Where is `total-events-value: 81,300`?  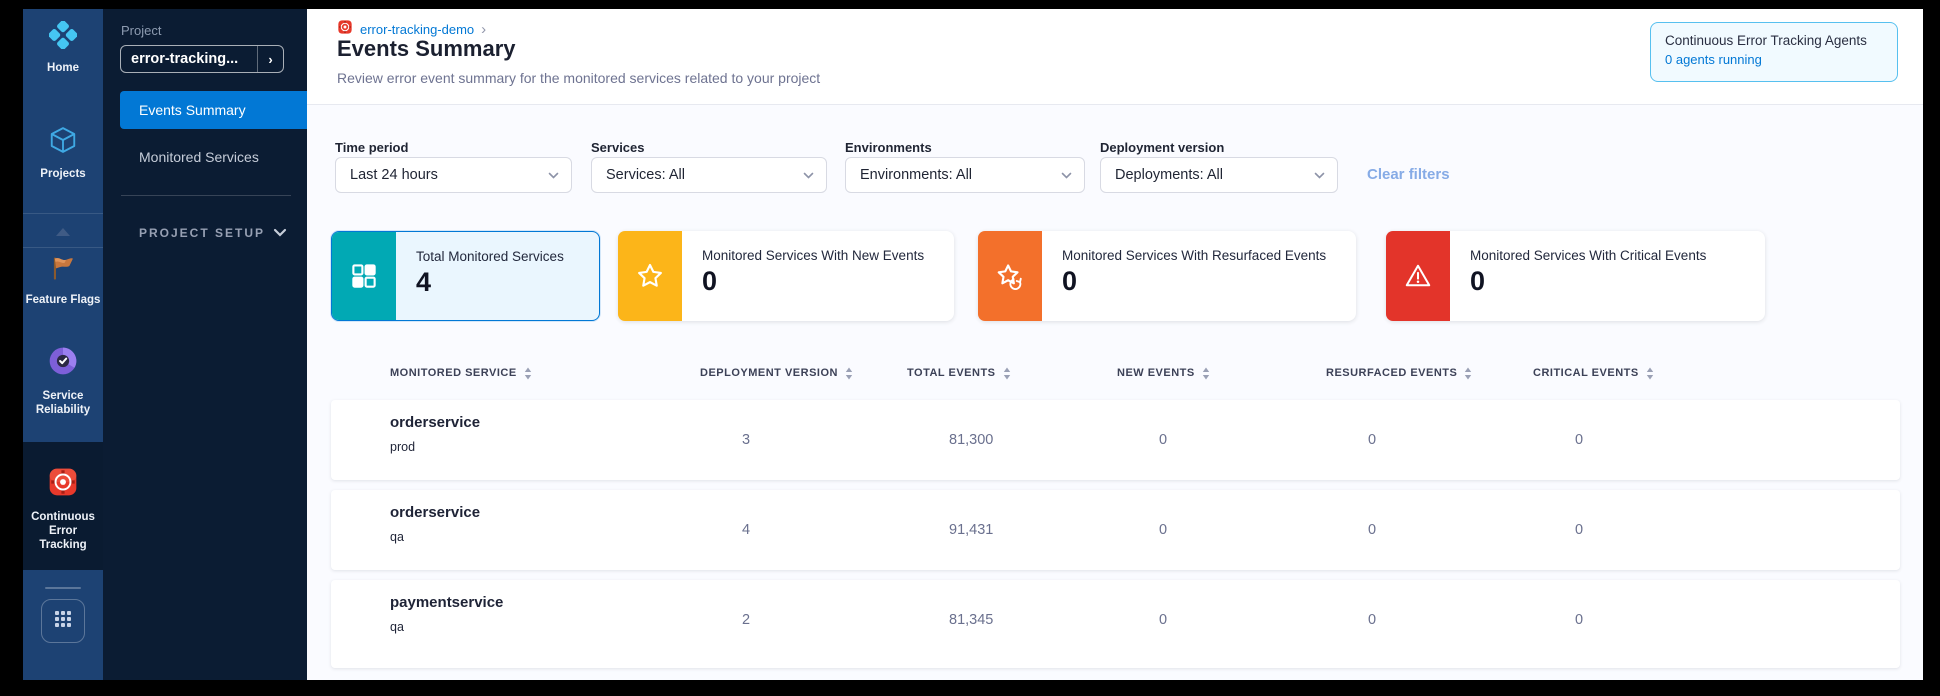
total-events-value: 81,300 is located at coordinates (971, 440).